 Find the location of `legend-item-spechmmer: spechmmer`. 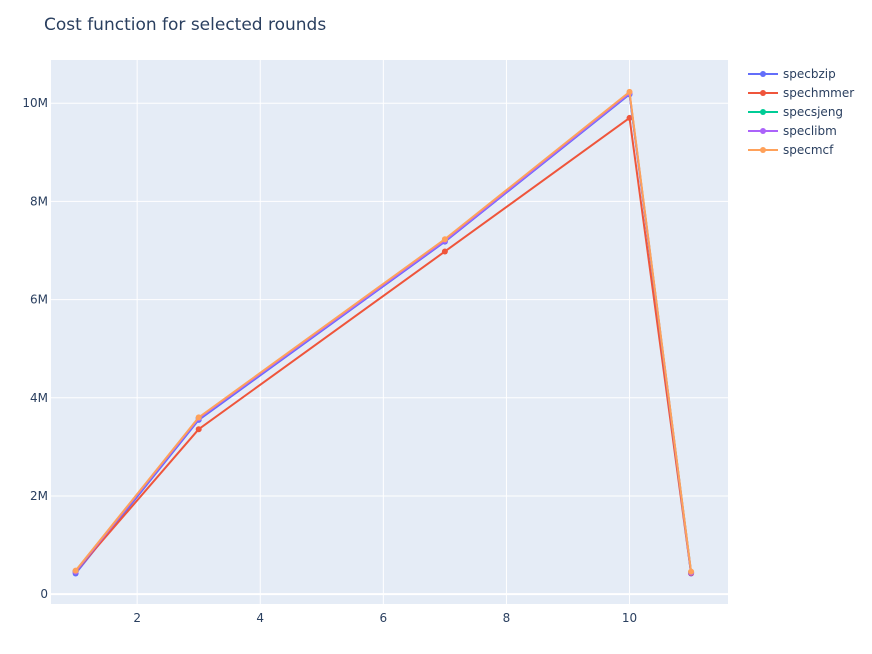

legend-item-spechmmer: spechmmer is located at coordinates (801, 93).